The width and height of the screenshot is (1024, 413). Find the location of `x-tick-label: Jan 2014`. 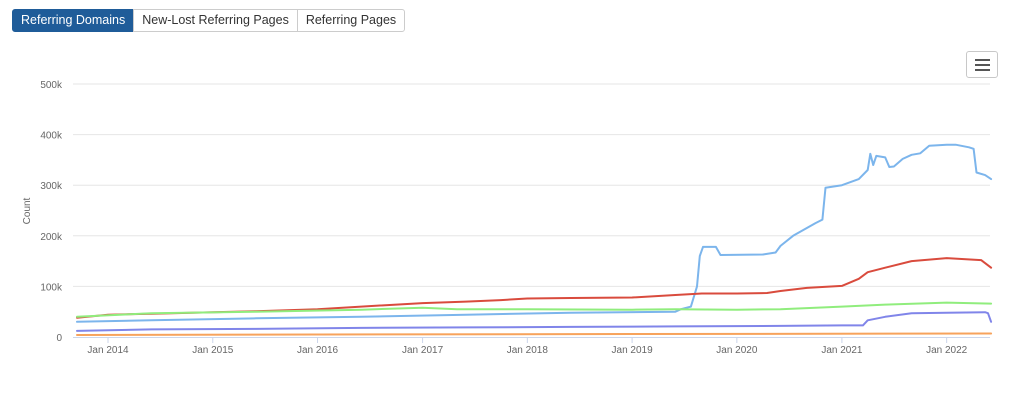

x-tick-label: Jan 2014 is located at coordinates (108, 350).